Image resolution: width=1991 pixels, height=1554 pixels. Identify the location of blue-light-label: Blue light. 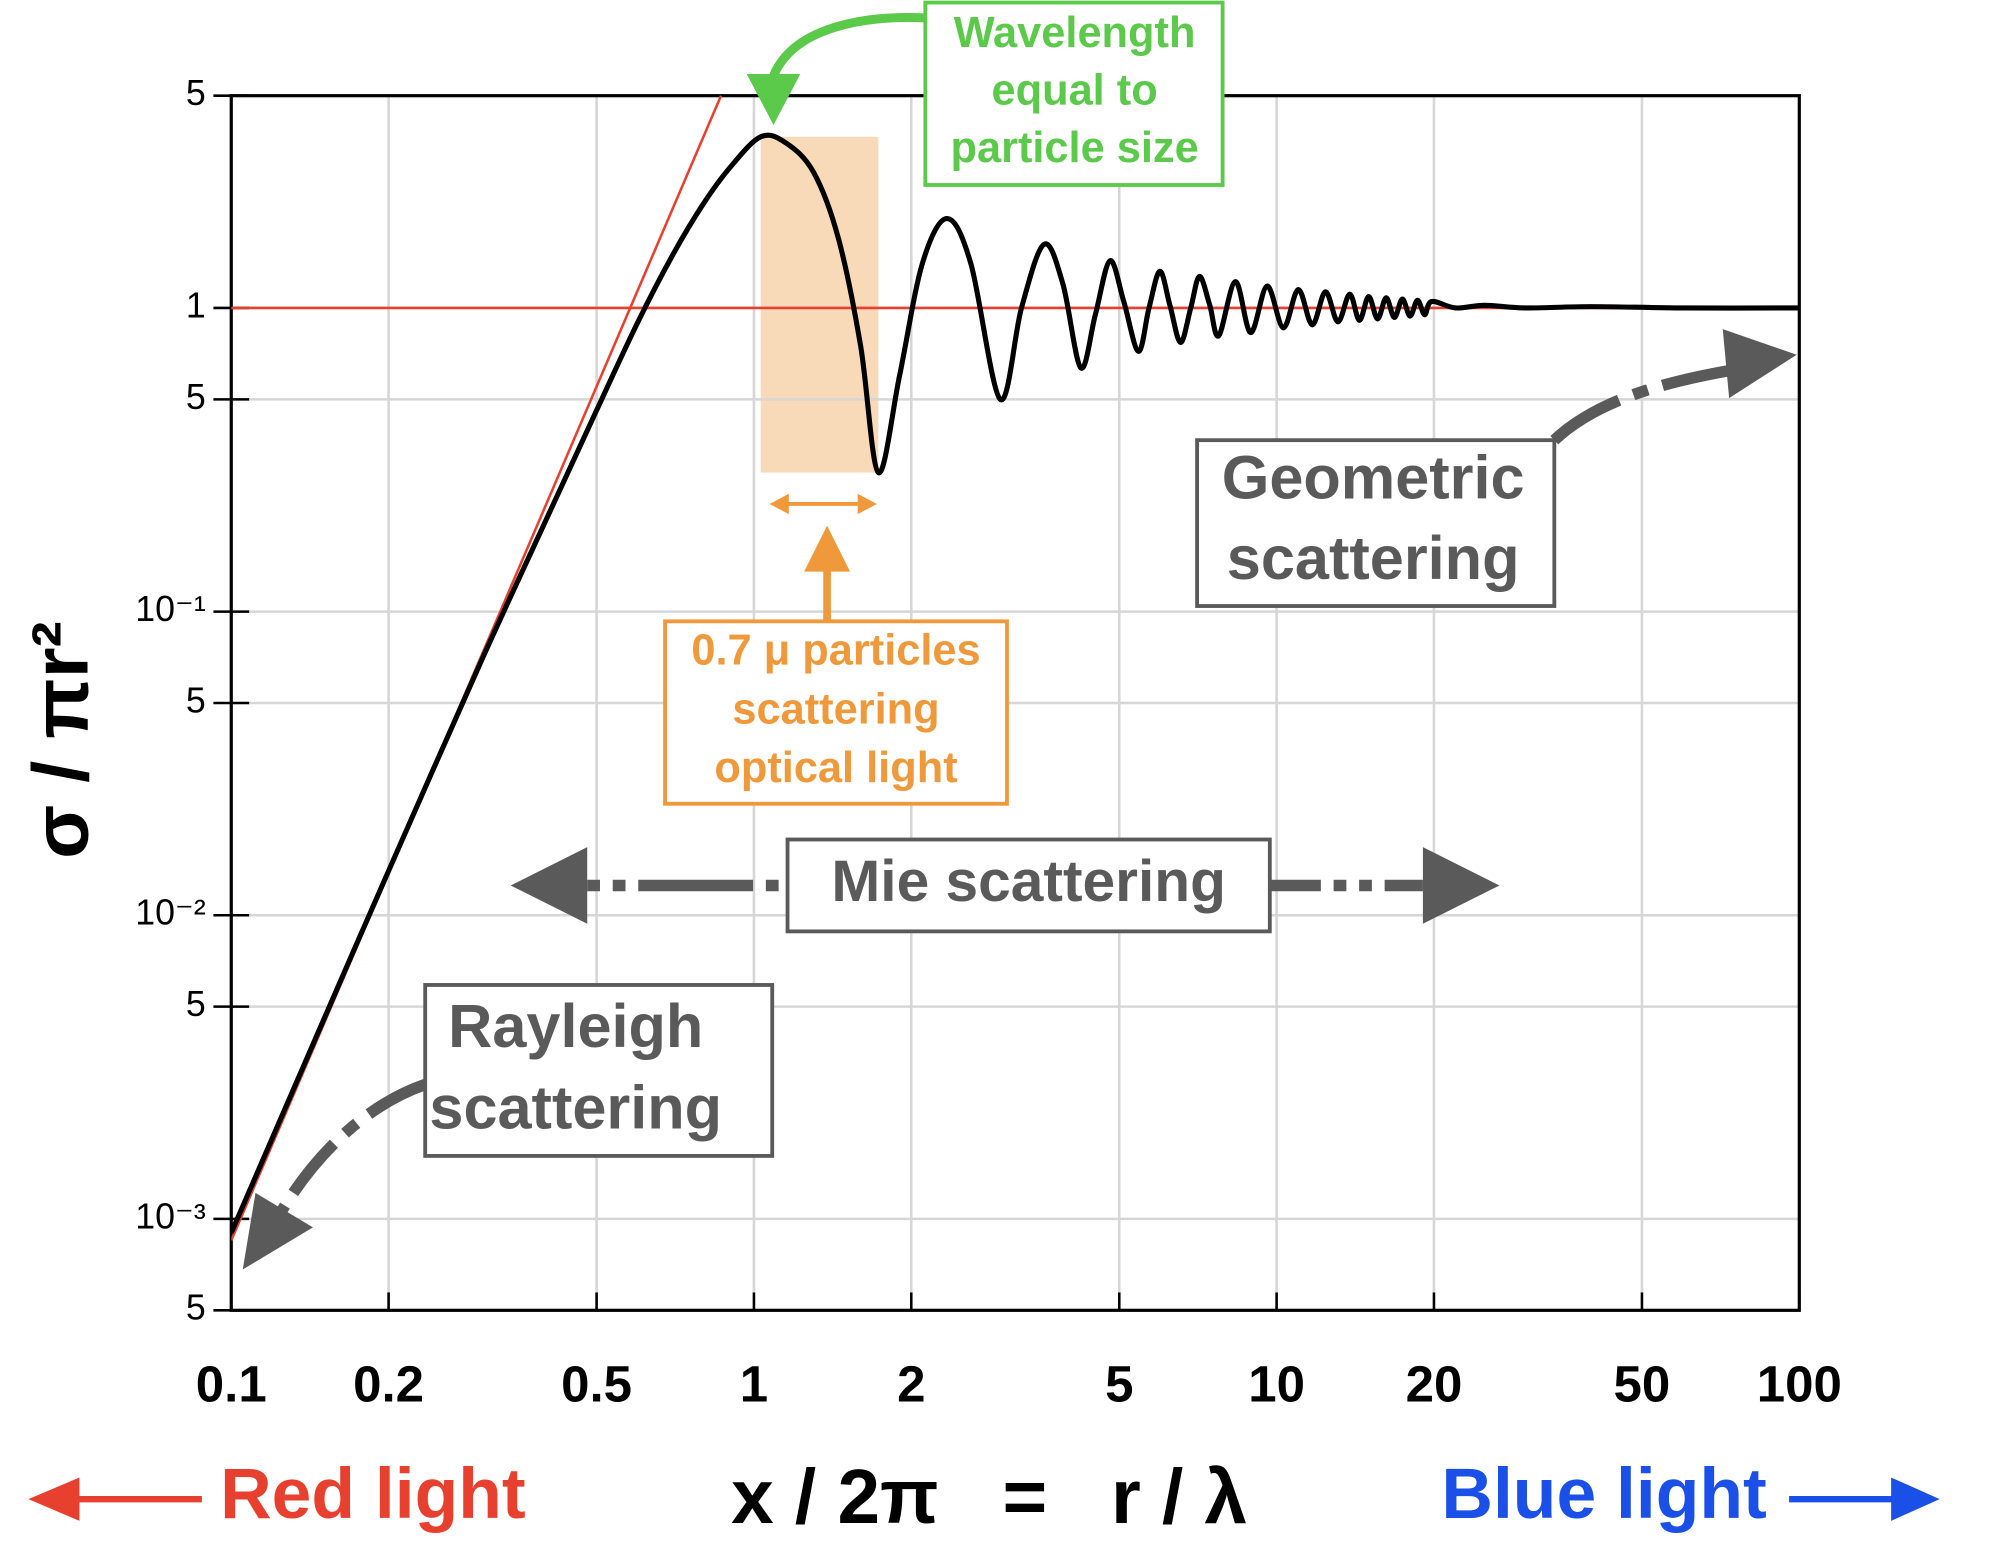
(1603, 1494).